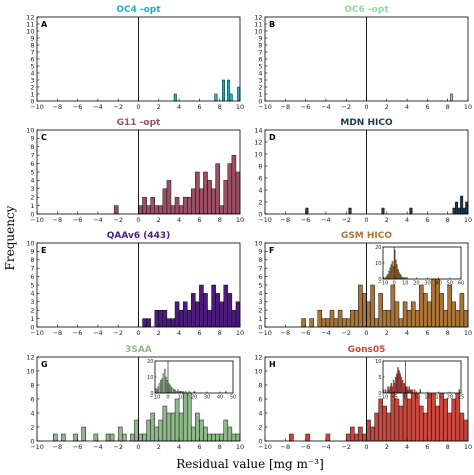  I want to click on x-tick-label: 50, so click(450, 284).